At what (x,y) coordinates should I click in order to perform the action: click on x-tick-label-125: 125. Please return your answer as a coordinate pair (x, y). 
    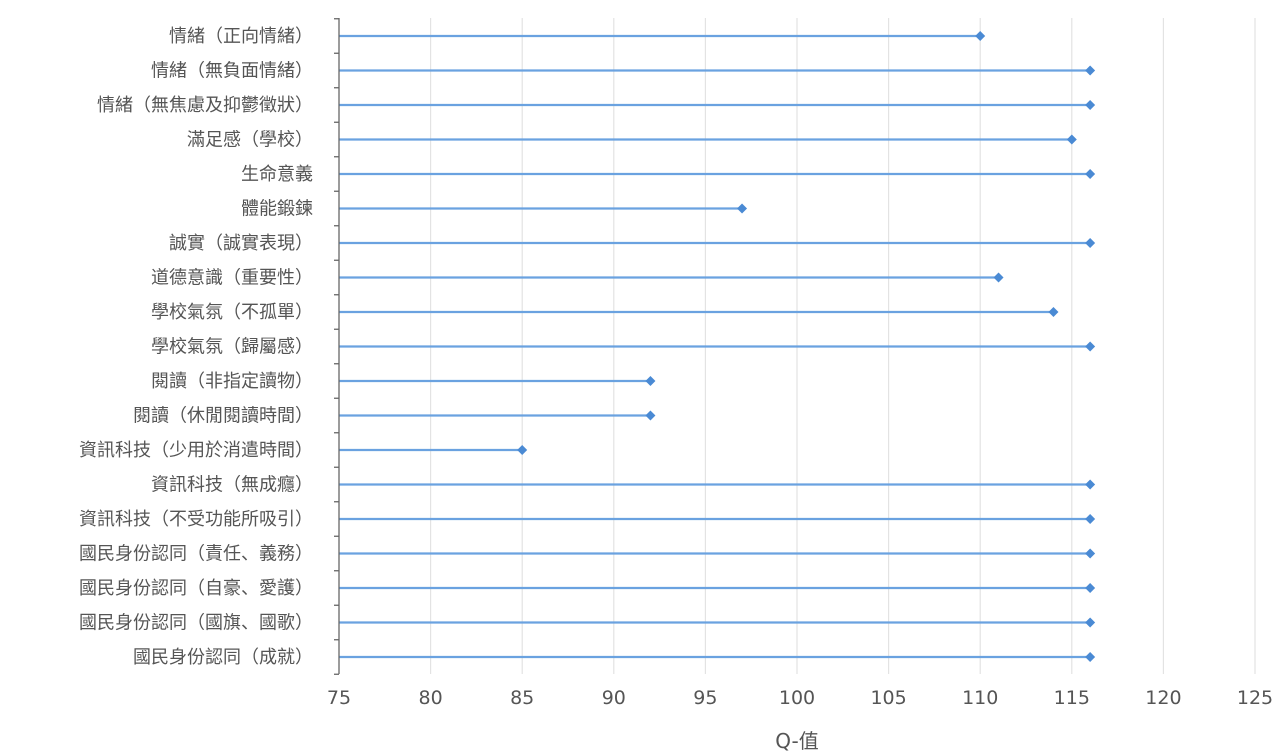
    Looking at the image, I should click on (1255, 698).